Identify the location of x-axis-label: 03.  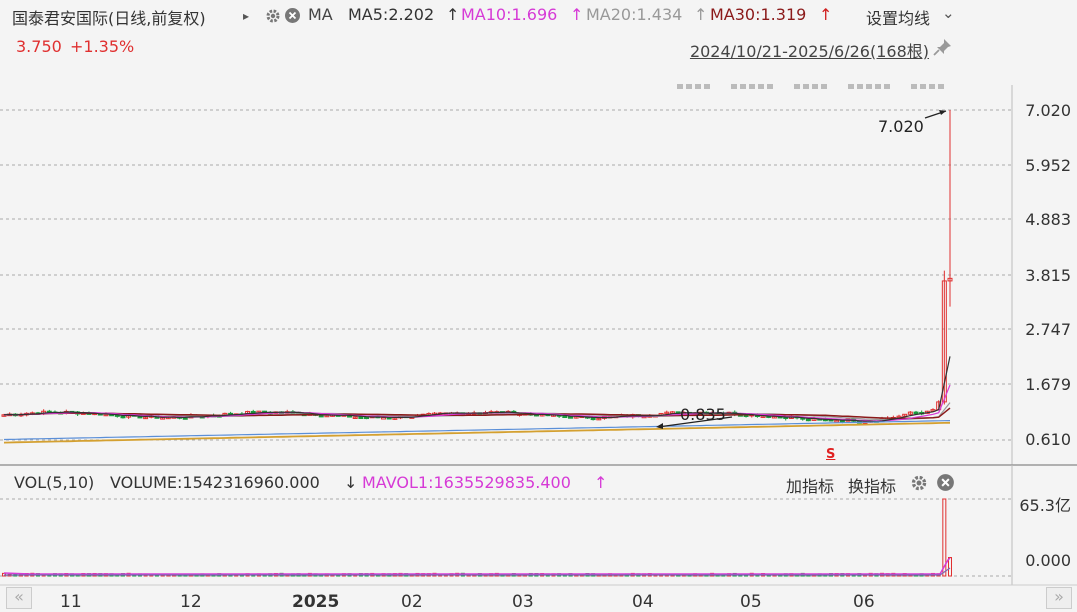
(523, 602).